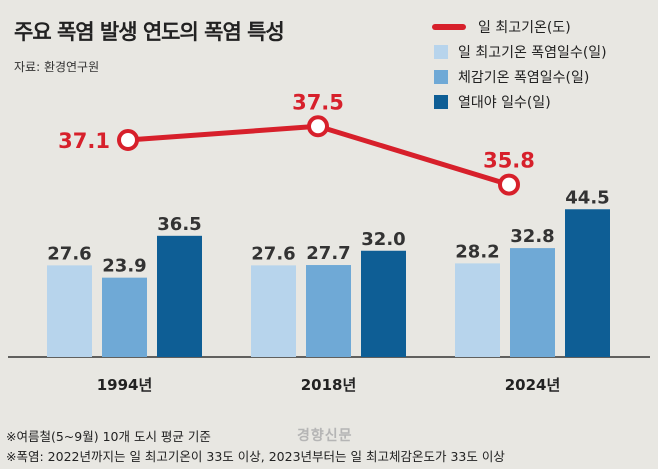  Describe the element at coordinates (587, 197) in the screenshot. I see `bar-value-label: 44.5` at that location.